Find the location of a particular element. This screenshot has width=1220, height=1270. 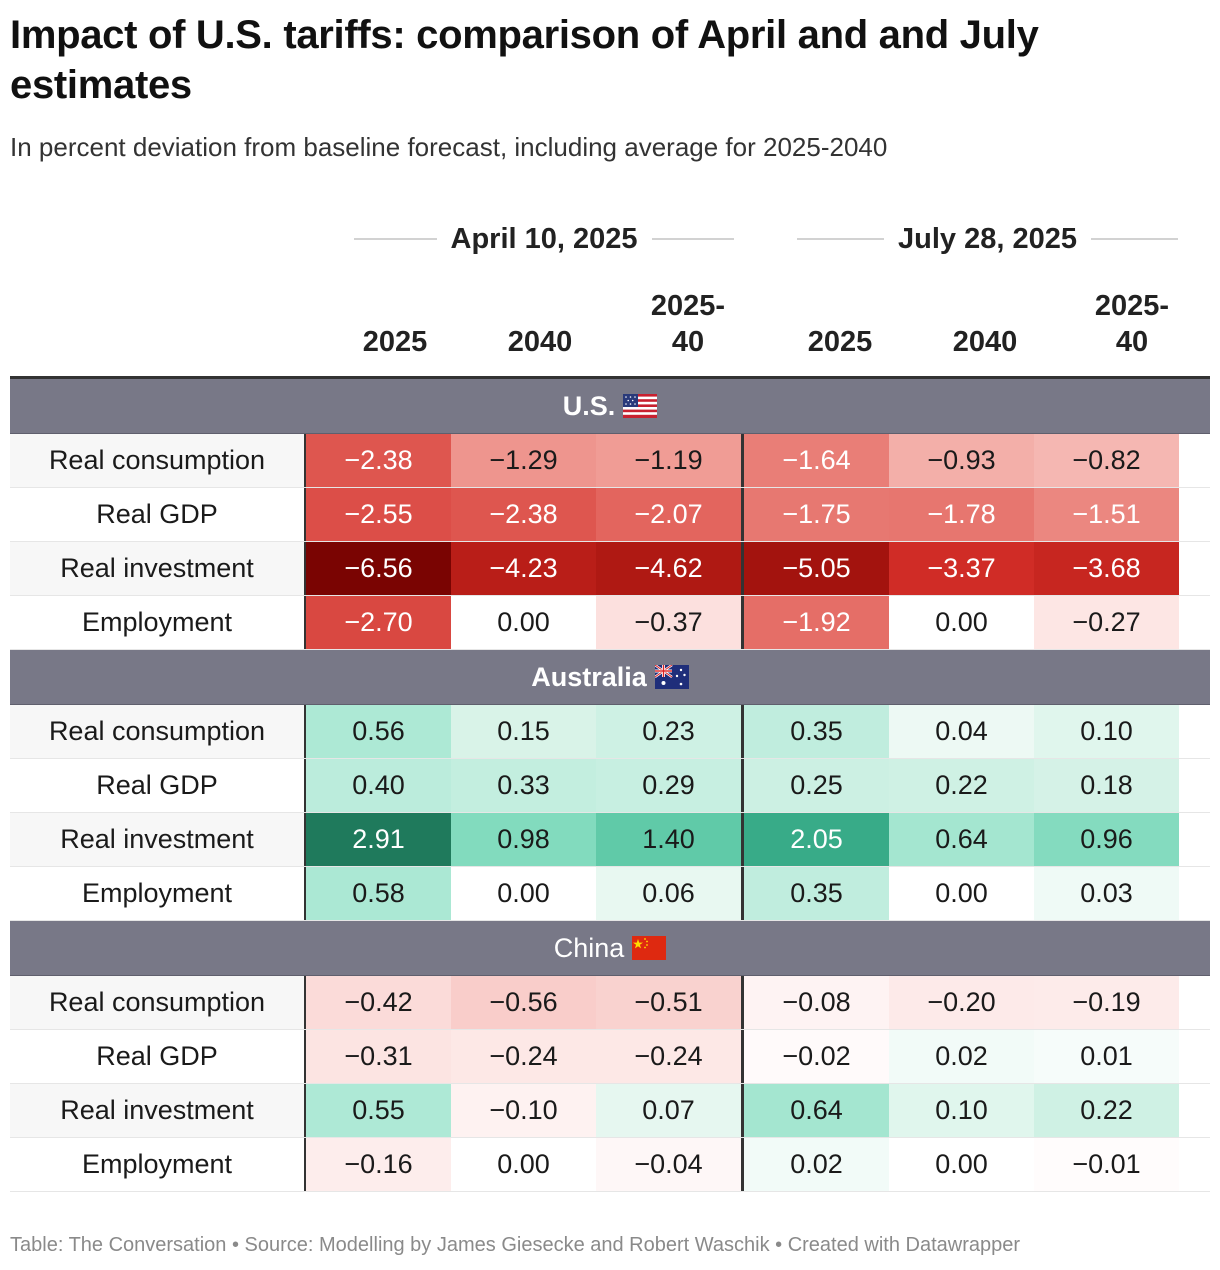

table-cell: 0.03 is located at coordinates (1106, 893).